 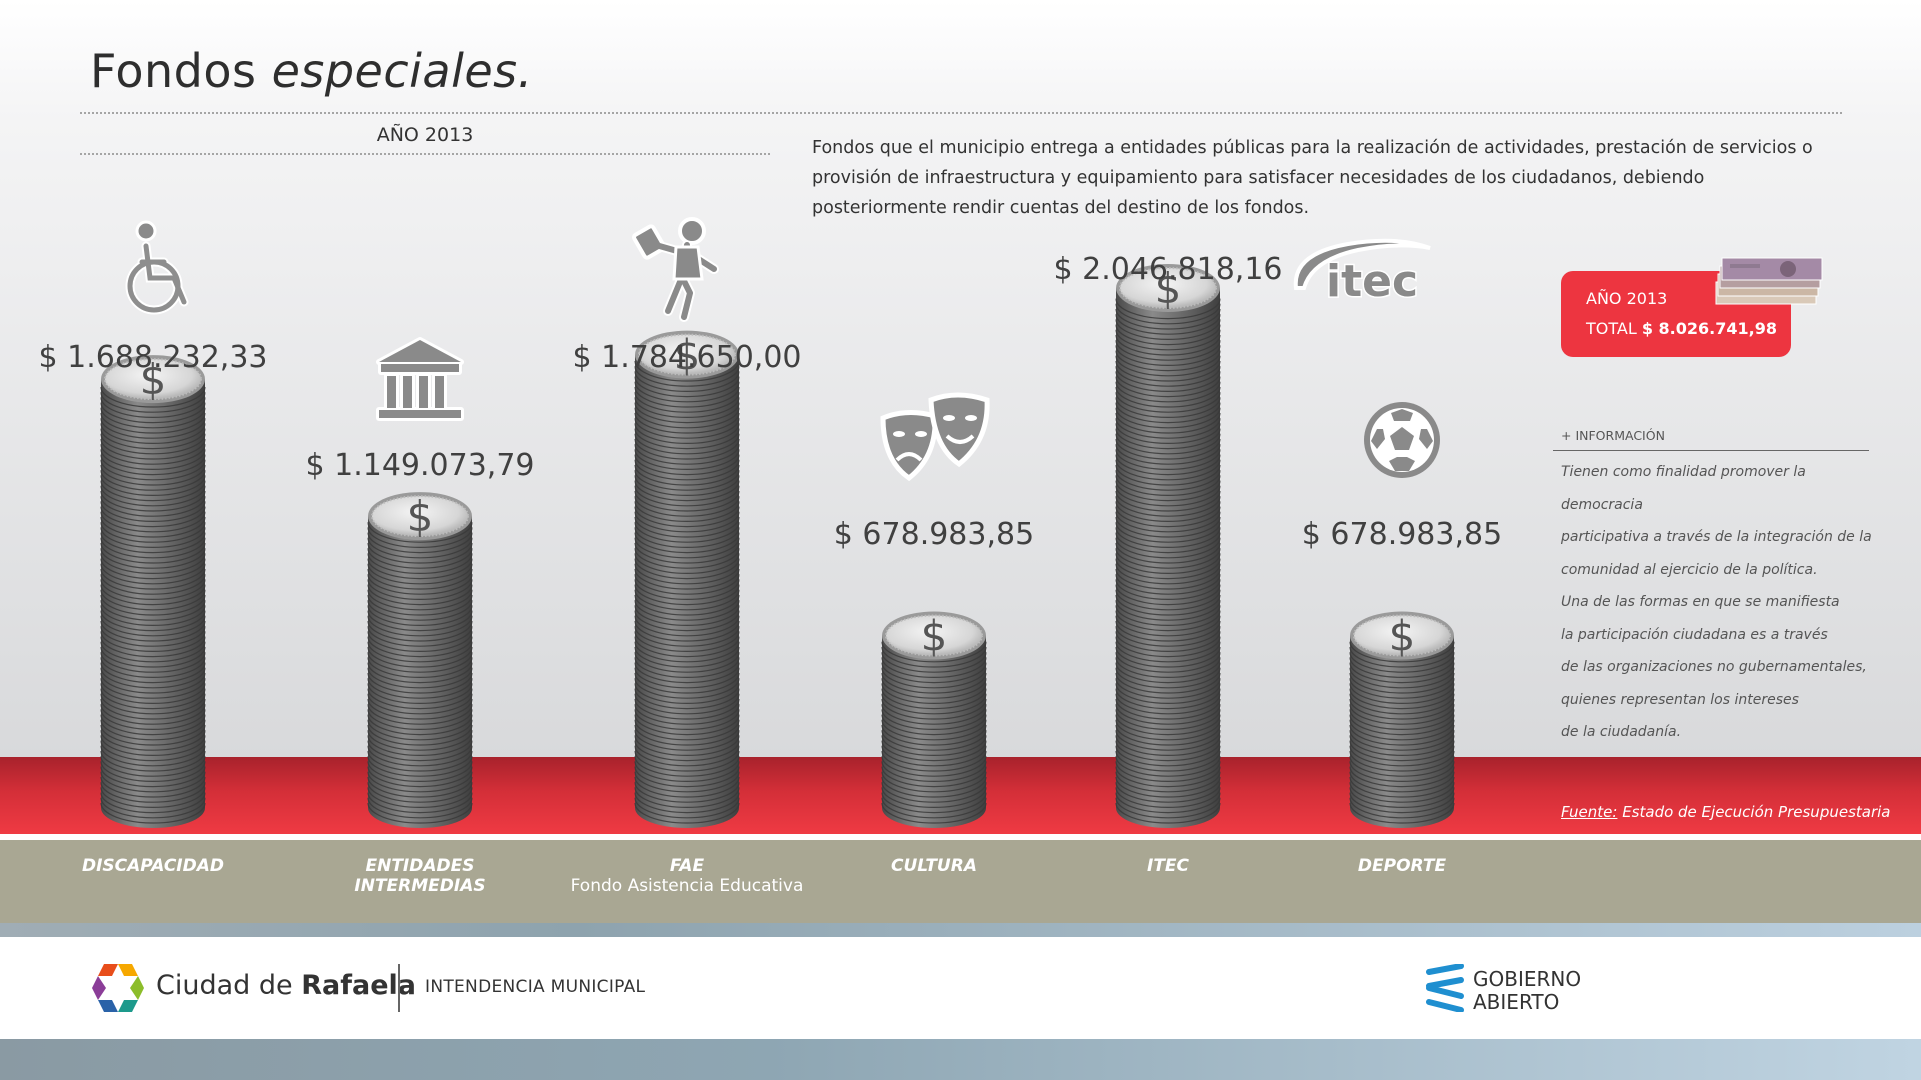 I want to click on title-divider, so click(x=961, y=113).